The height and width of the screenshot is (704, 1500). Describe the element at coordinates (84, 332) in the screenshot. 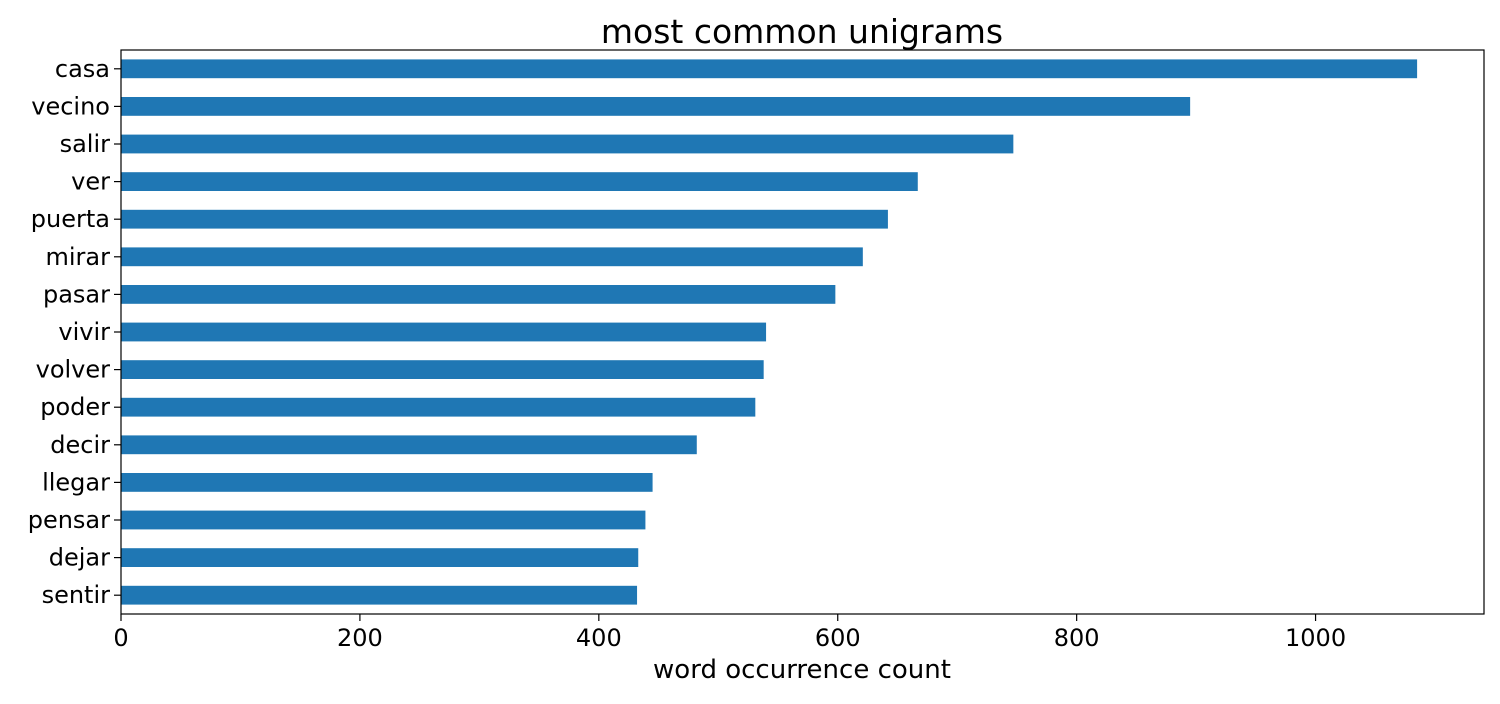

I see `y-tick-label: vivir` at that location.